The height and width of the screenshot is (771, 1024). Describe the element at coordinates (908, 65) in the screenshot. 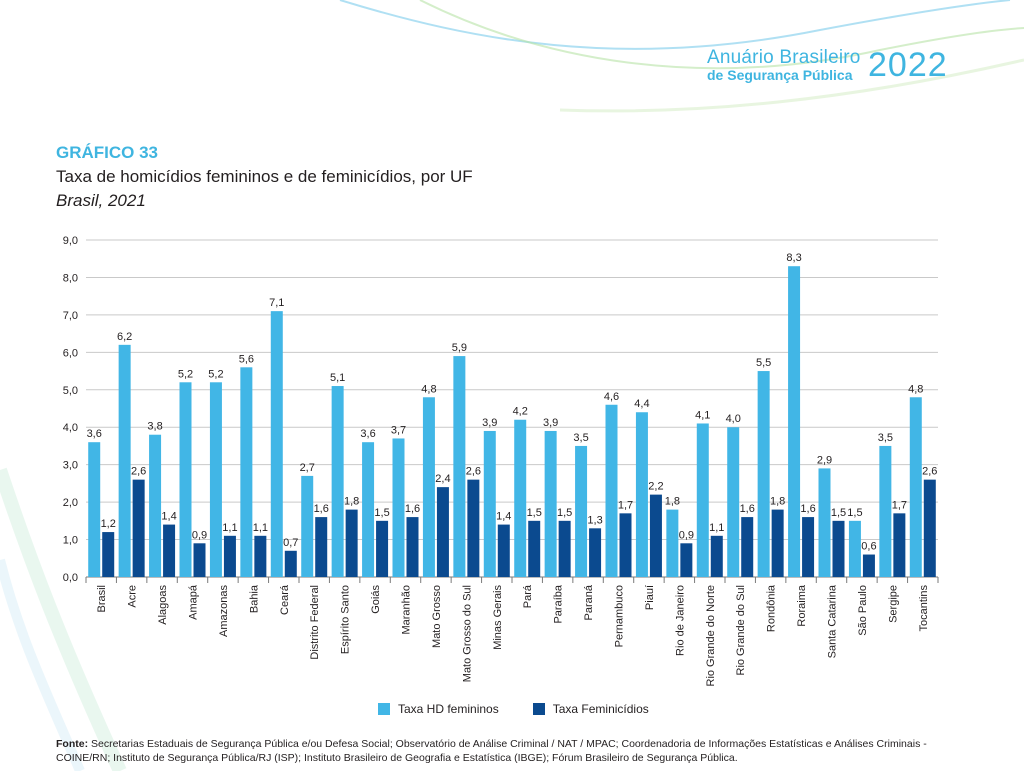

I see `brand-year: 2022` at that location.